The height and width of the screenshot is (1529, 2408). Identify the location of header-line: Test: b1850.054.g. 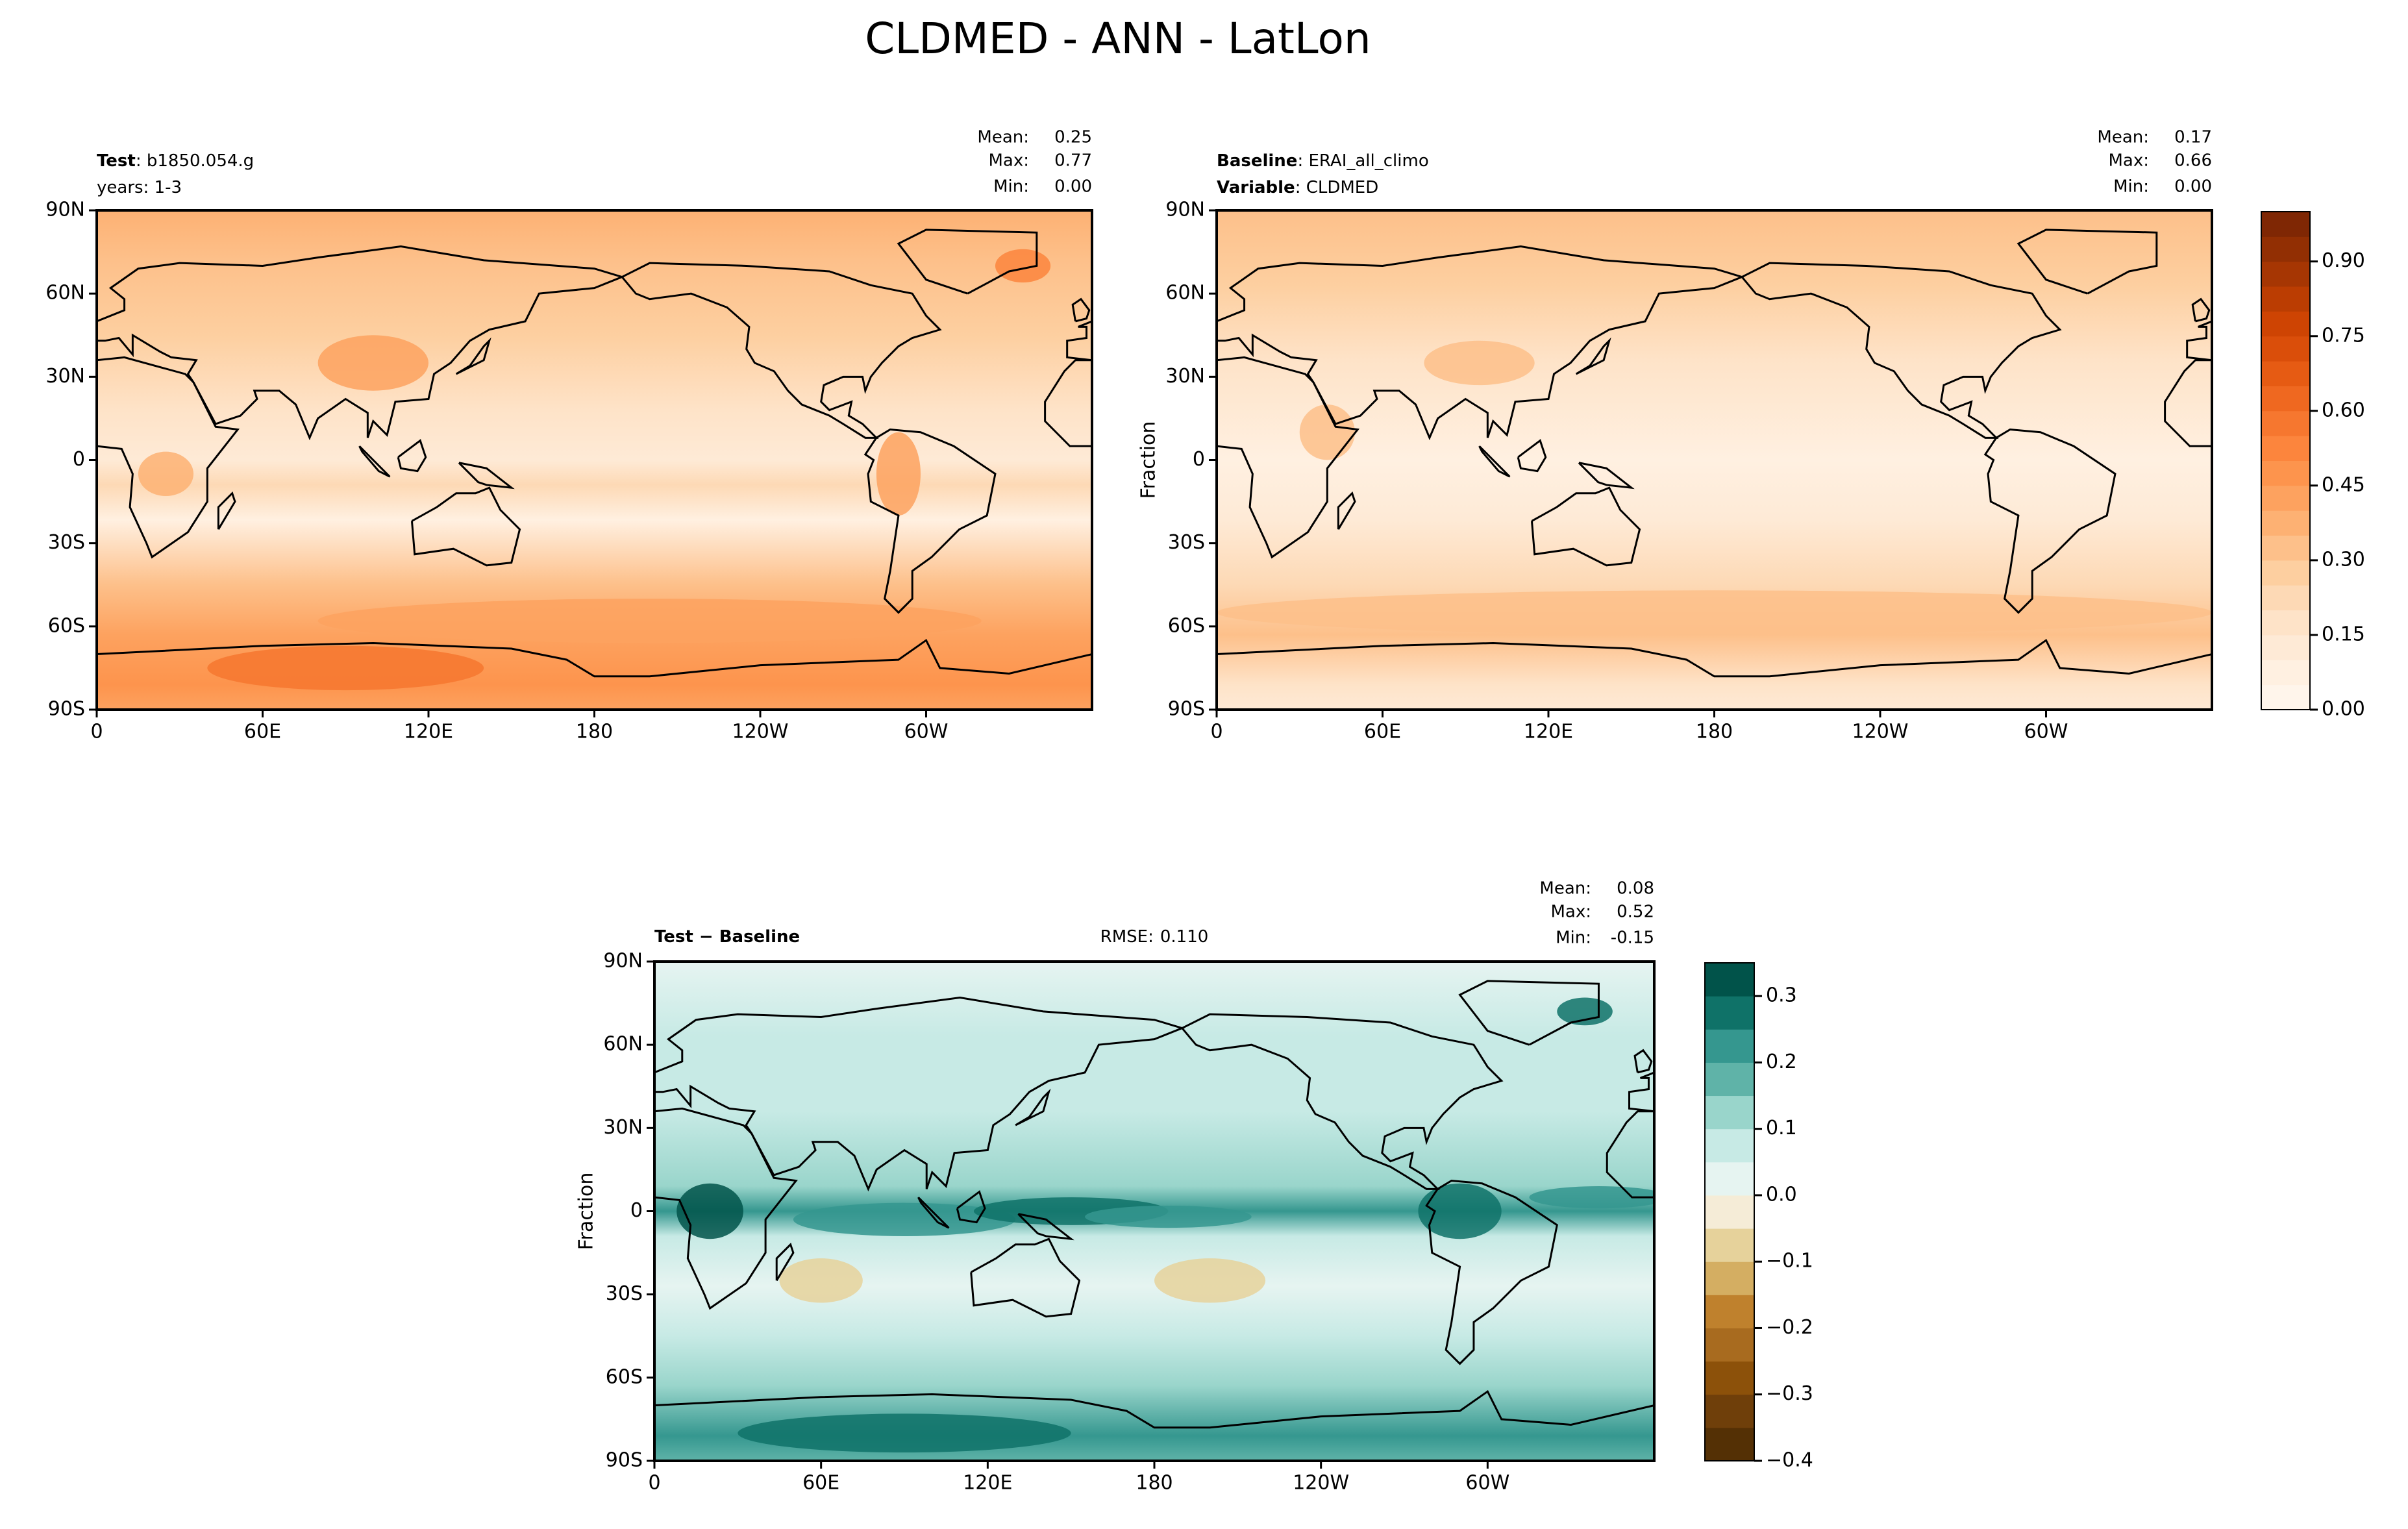
(175, 161).